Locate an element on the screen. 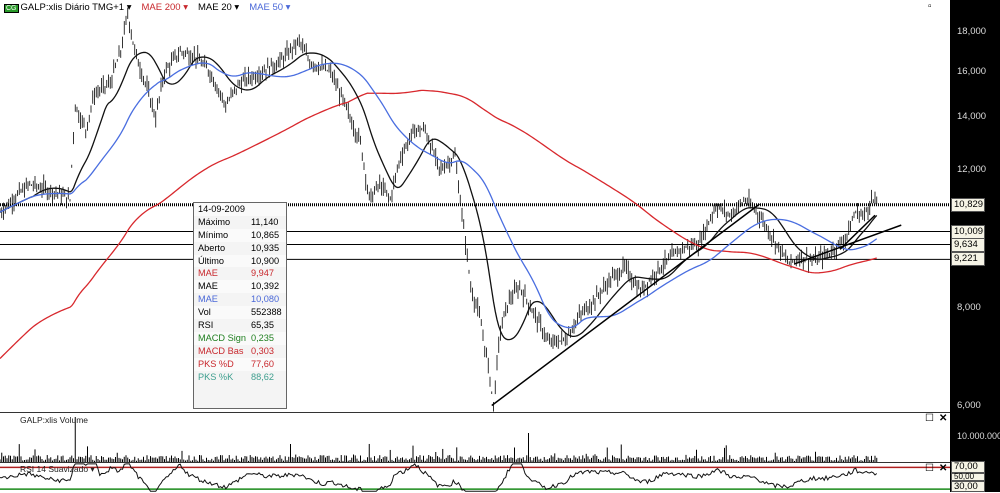 This screenshot has height=493, width=1000. tooltip-row: MAE 10,392 is located at coordinates (240, 287).